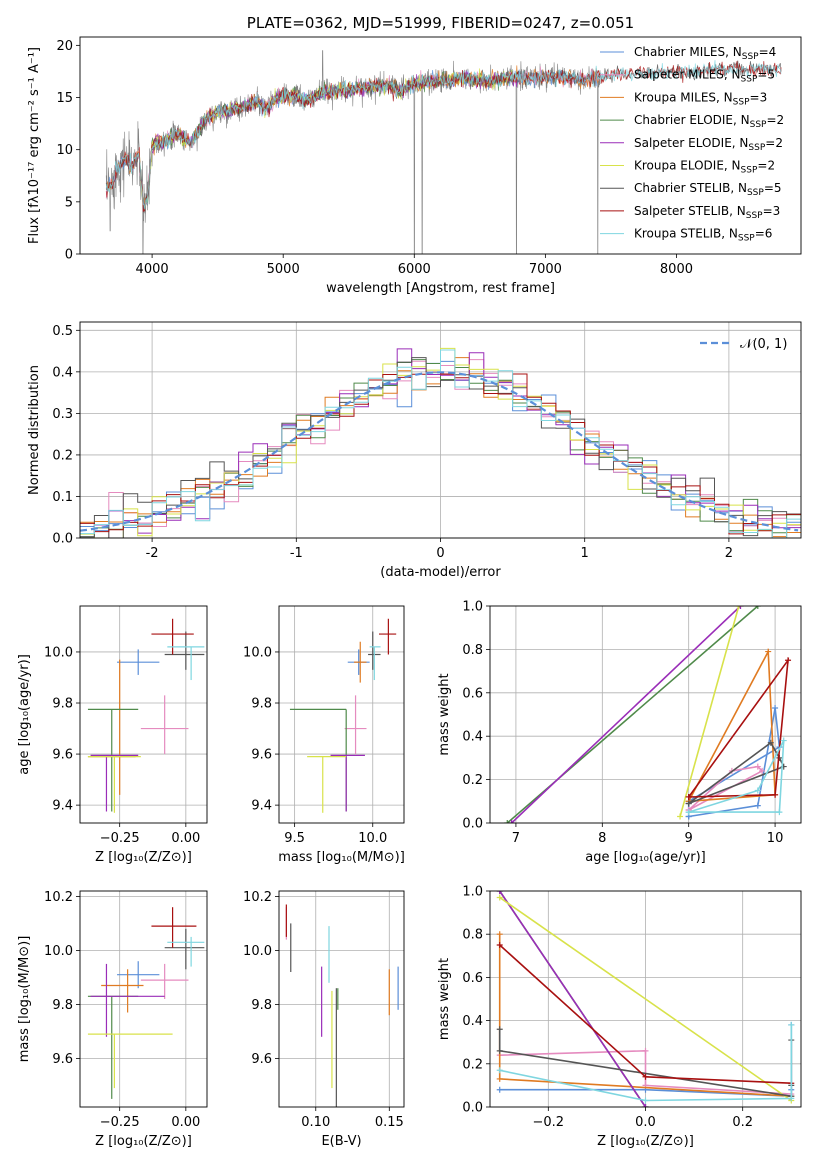  I want to click on y-tick-label: 0.8, so click(472, 935).